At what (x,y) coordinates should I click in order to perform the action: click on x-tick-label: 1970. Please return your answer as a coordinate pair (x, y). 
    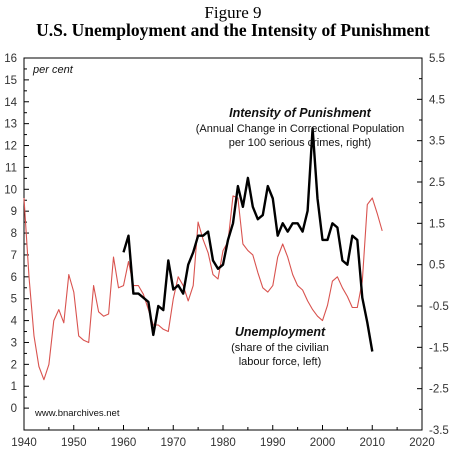
    Looking at the image, I should click on (173, 443).